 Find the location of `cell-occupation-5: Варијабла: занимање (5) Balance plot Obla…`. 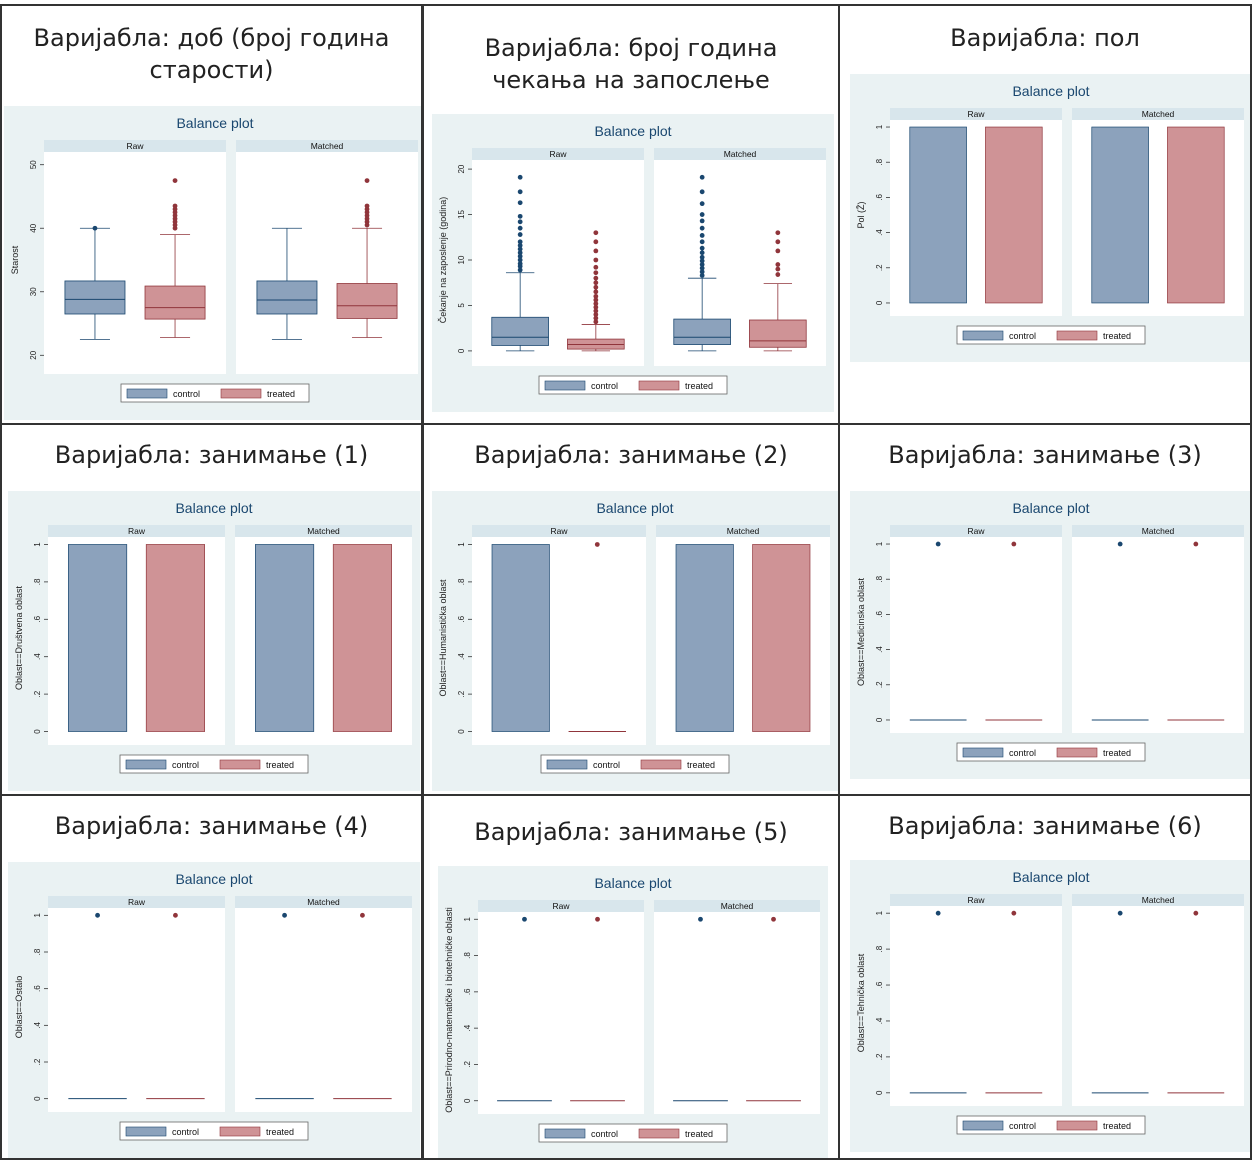

cell-occupation-5: Варијабла: занимање (5) Balance plot Obla… is located at coordinates (631, 977).